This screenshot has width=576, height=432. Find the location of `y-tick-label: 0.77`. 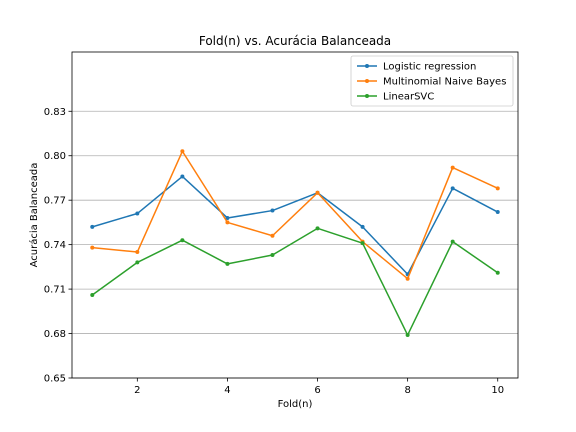

y-tick-label: 0.77 is located at coordinates (55, 201).